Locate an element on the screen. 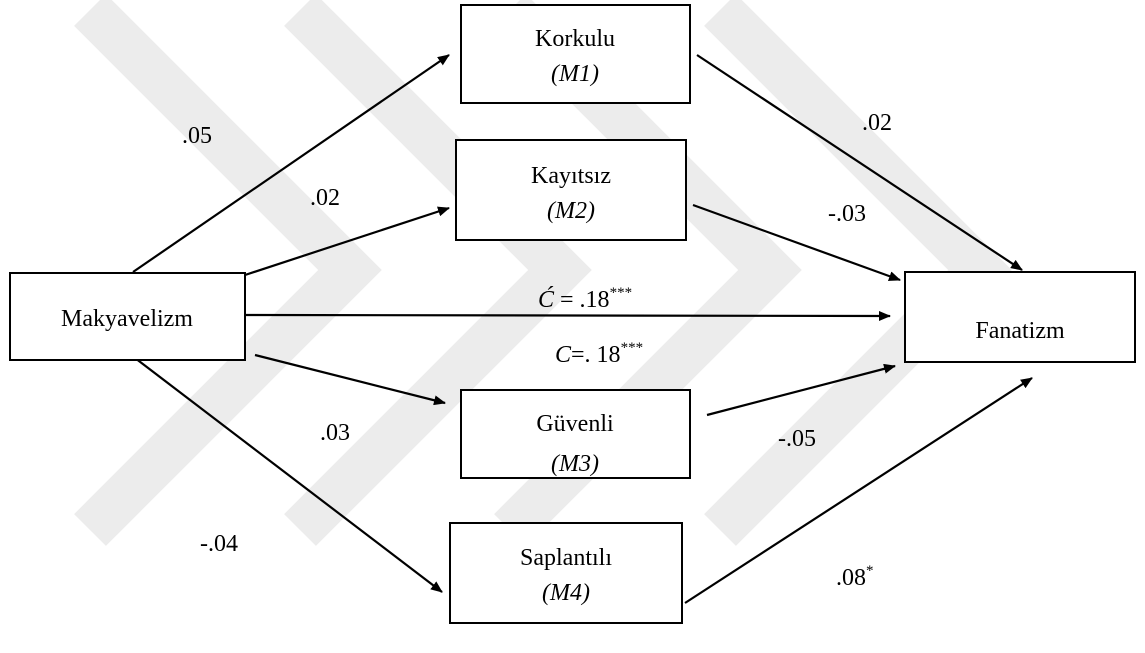 The height and width of the screenshot is (653, 1145). effect-value: =. 18 is located at coordinates (596, 355).